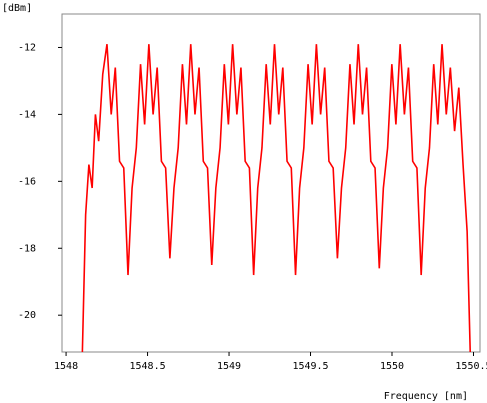 This screenshot has height=403, width=487. Describe the element at coordinates (17, 8) in the screenshot. I see `y-axis-label: [dBm]` at that location.